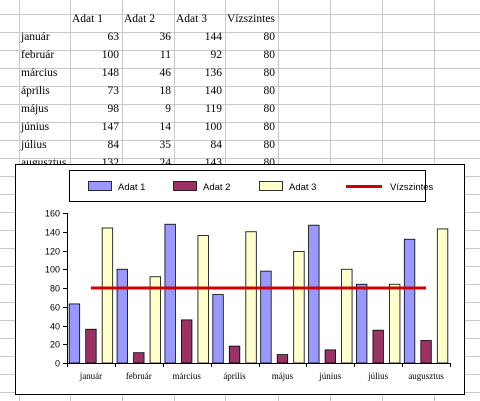 Image resolution: width=480 pixels, height=401 pixels. I want to click on row-label: február, so click(38, 55).